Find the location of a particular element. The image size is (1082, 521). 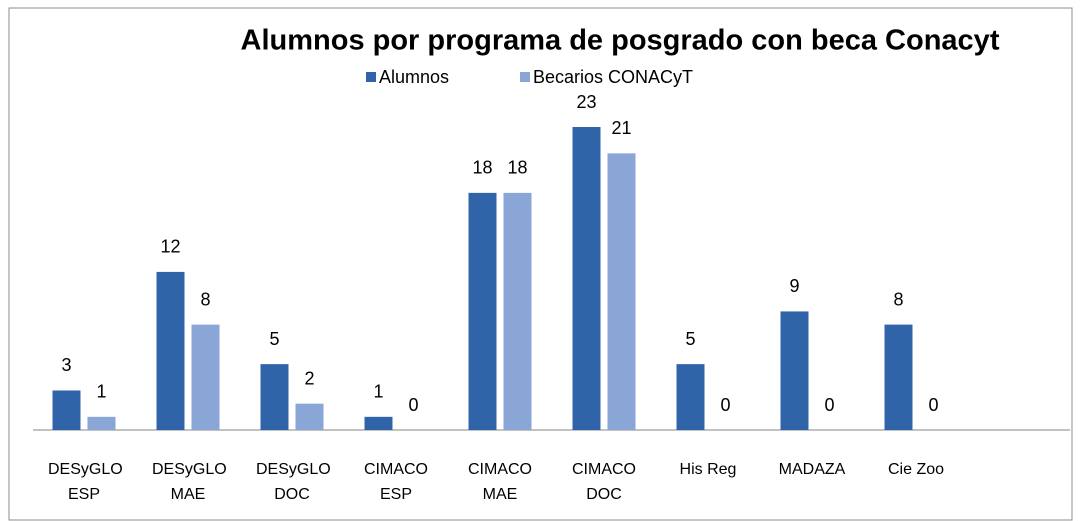

x-tick-label-box: DESyGLO DOC is located at coordinates (293, 482).